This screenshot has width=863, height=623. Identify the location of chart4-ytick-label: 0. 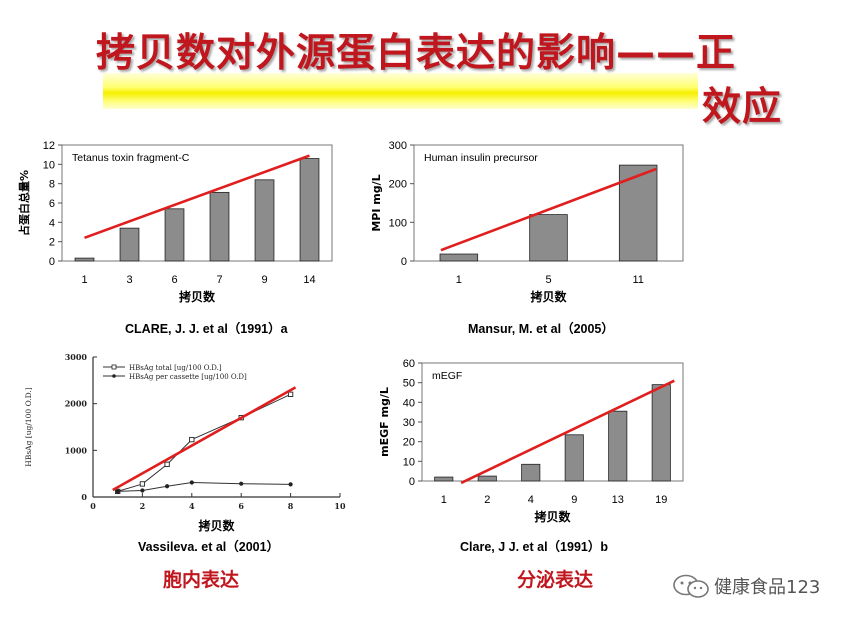
(412, 482).